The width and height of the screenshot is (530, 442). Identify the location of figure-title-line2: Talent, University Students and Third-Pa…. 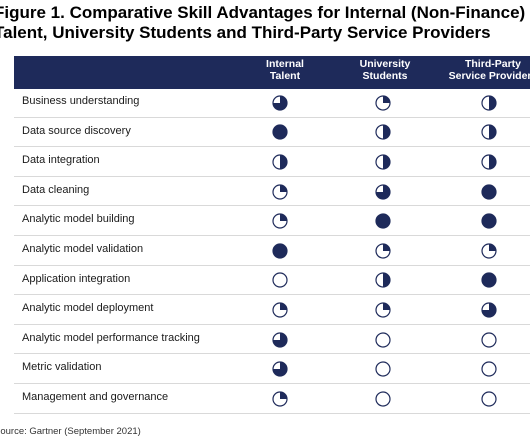
(245, 32).